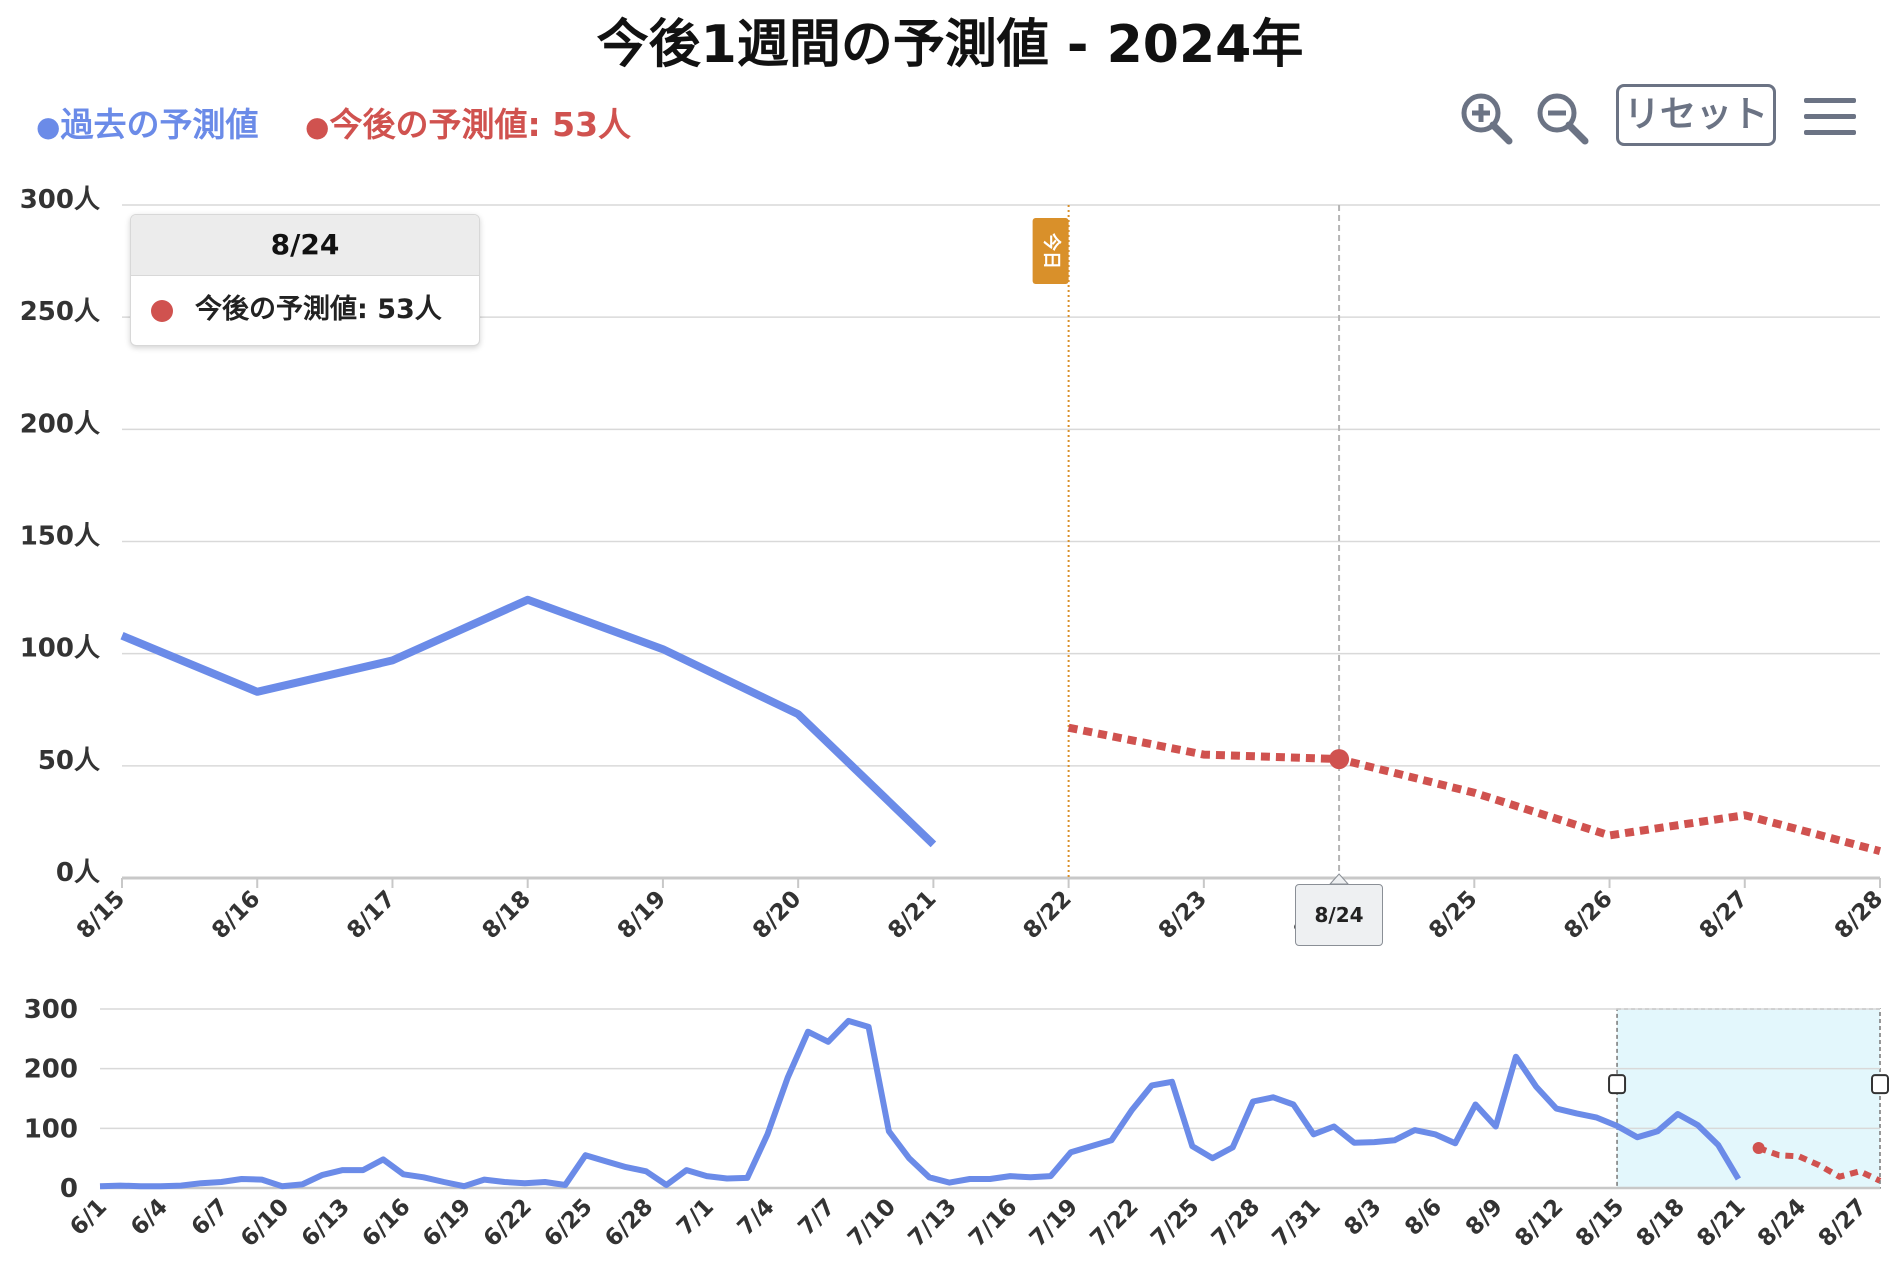  I want to click on navigator-y-tick-label: 0, so click(69, 1189).